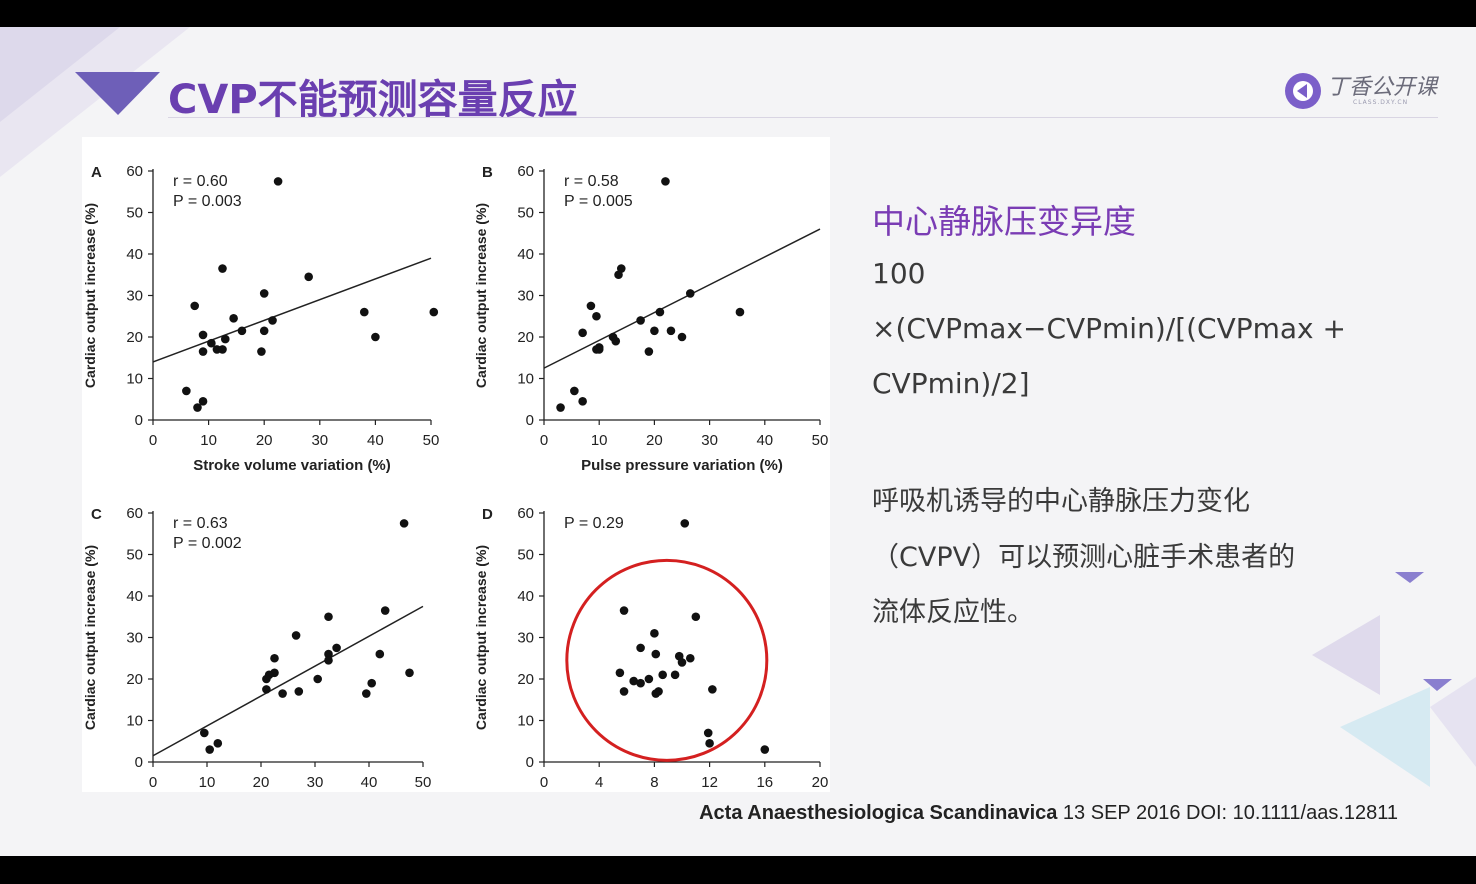 The image size is (1476, 884). I want to click on panel-b-y-tick-label: 10, so click(525, 379).